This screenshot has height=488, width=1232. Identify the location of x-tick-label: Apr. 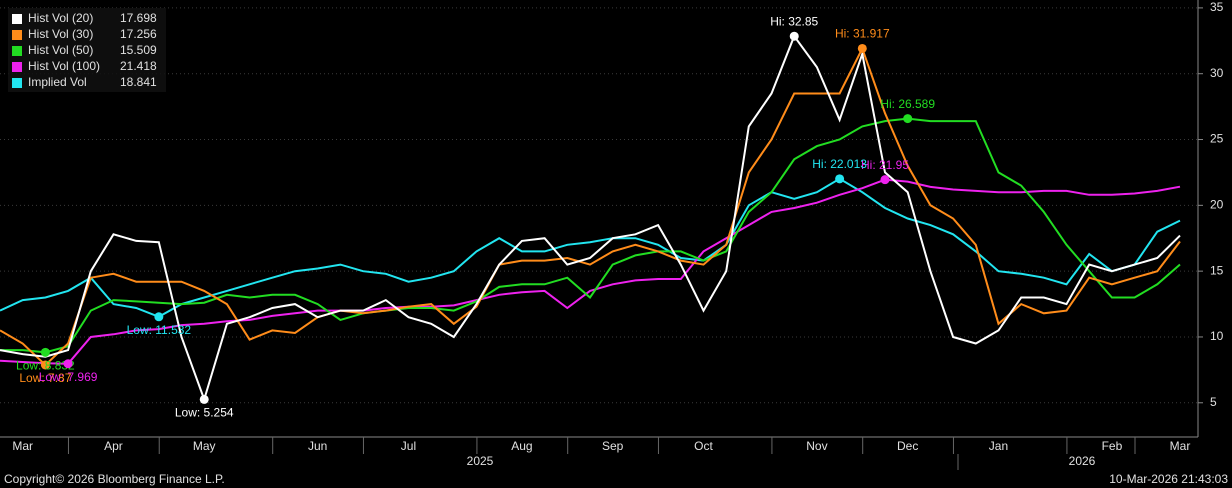
(113, 446).